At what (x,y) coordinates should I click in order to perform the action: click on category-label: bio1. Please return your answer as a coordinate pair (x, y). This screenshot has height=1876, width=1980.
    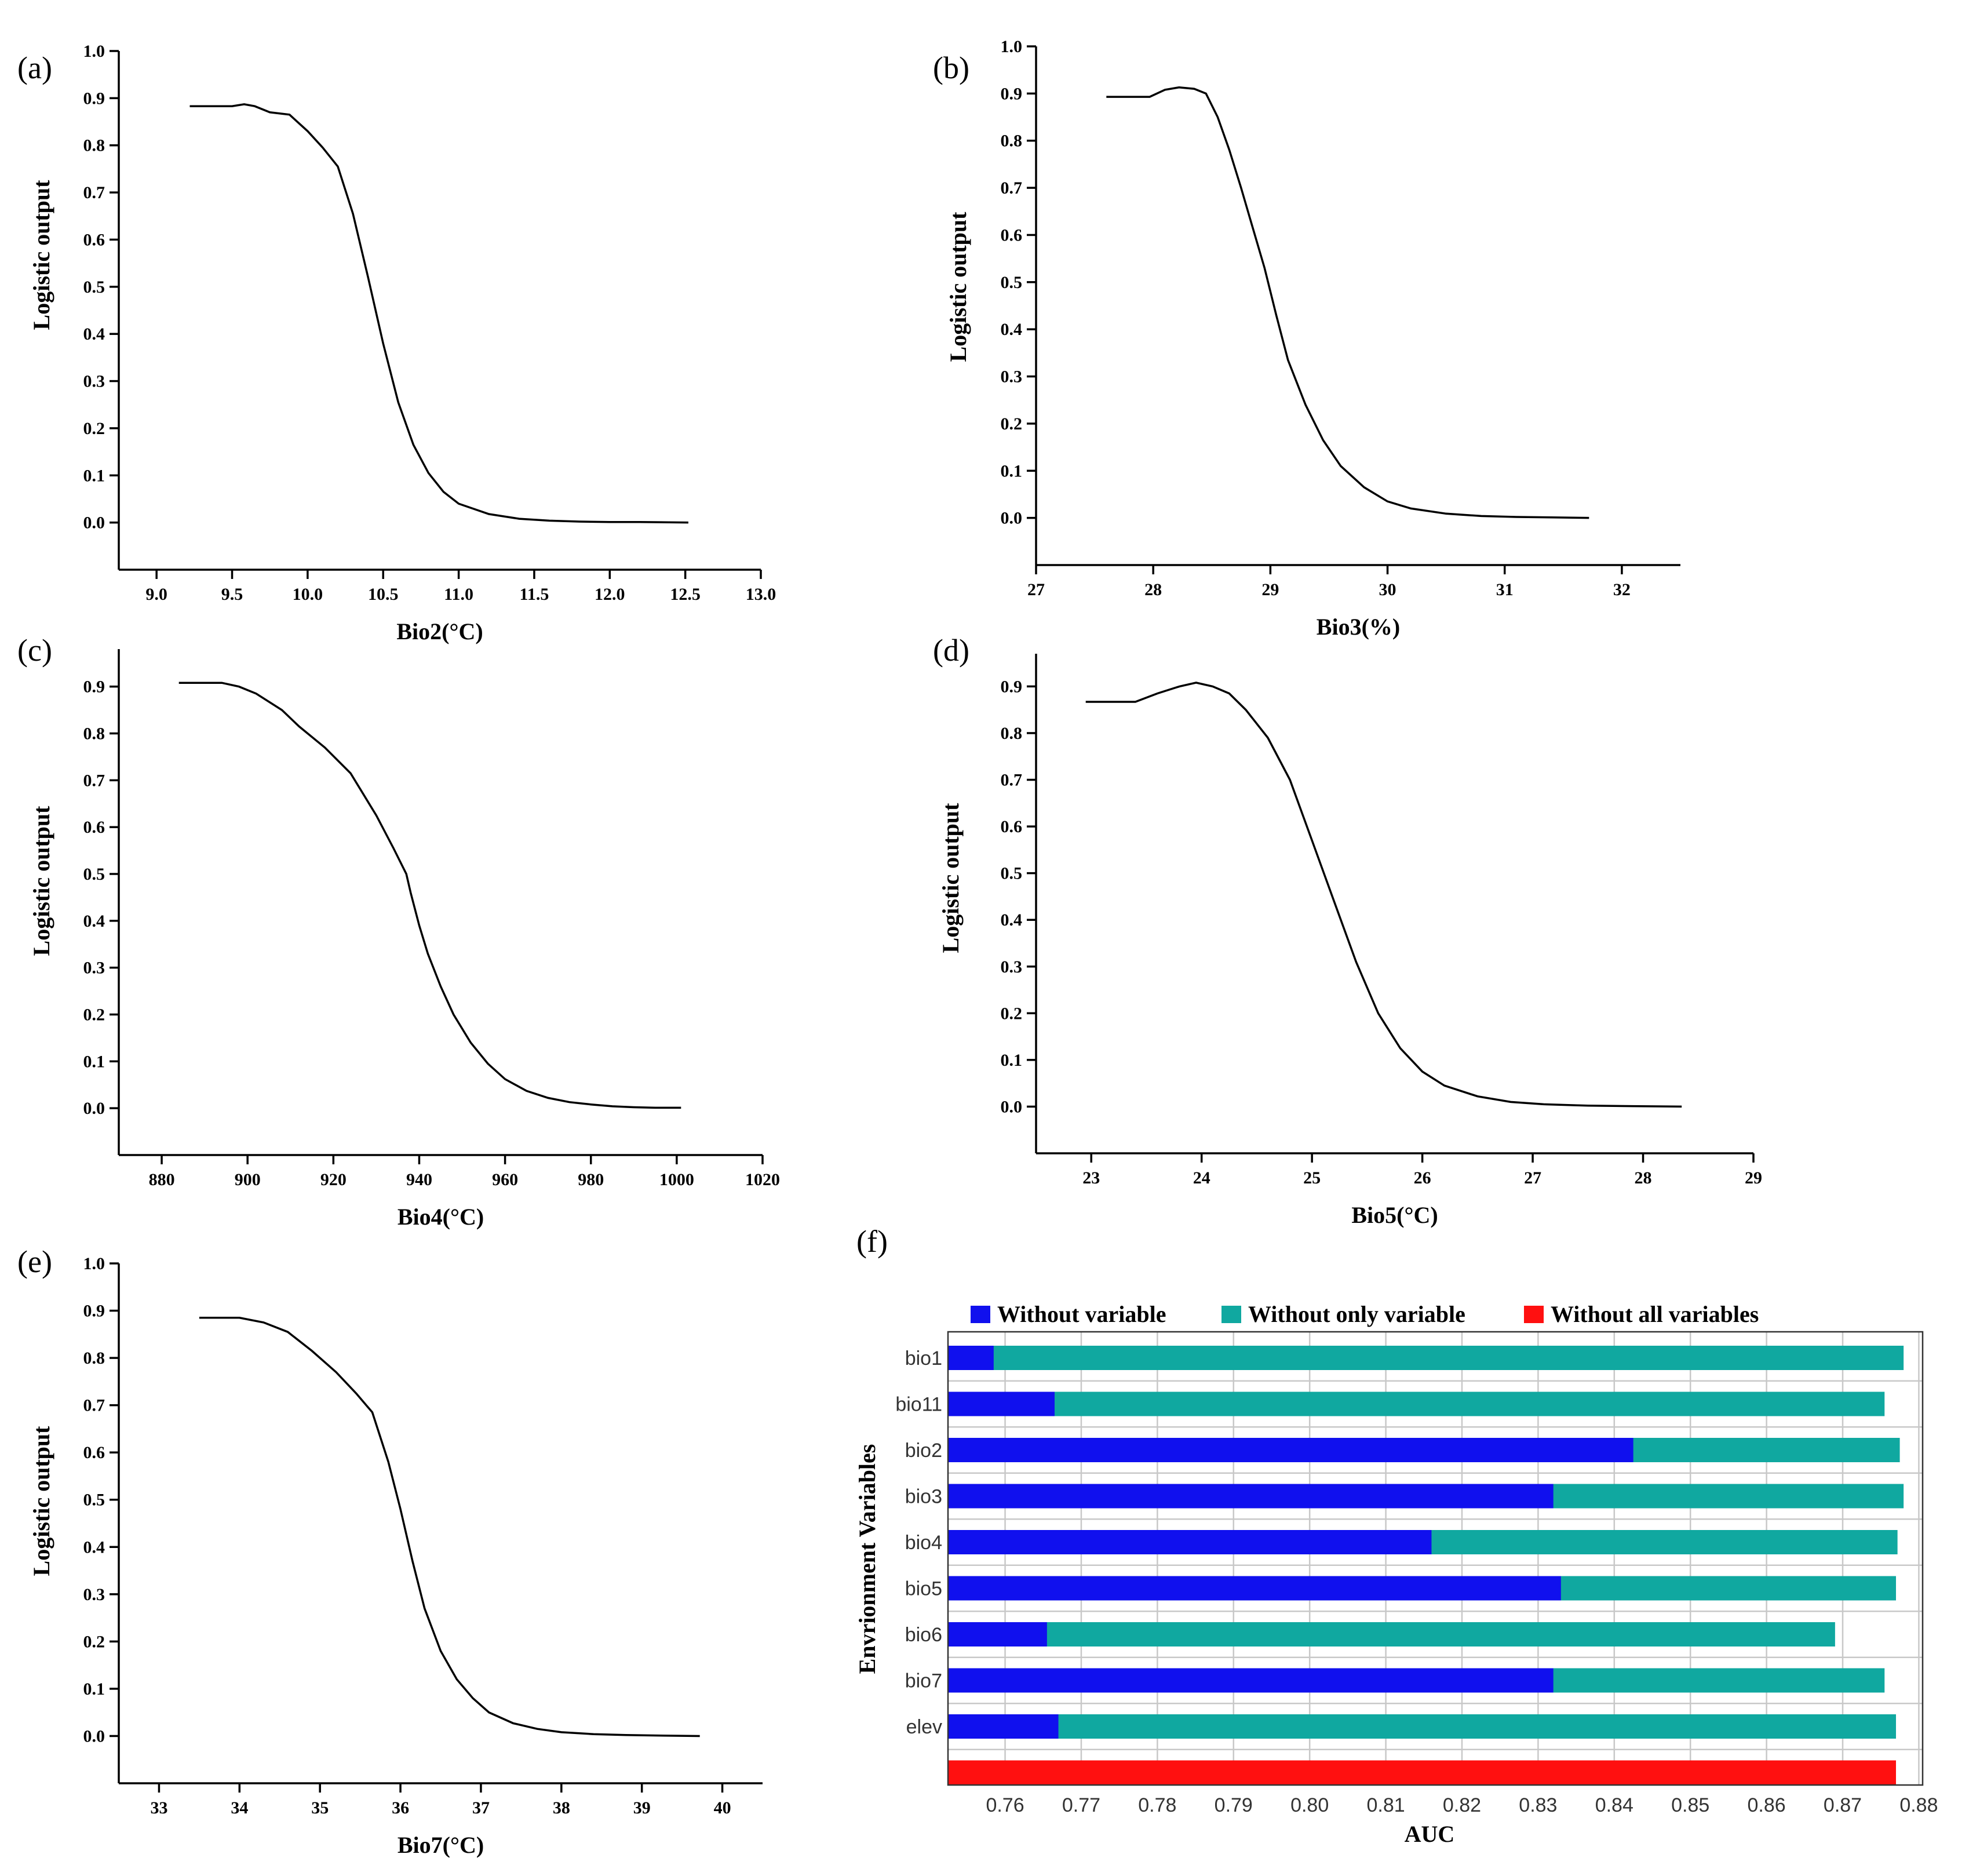
    Looking at the image, I should click on (923, 1358).